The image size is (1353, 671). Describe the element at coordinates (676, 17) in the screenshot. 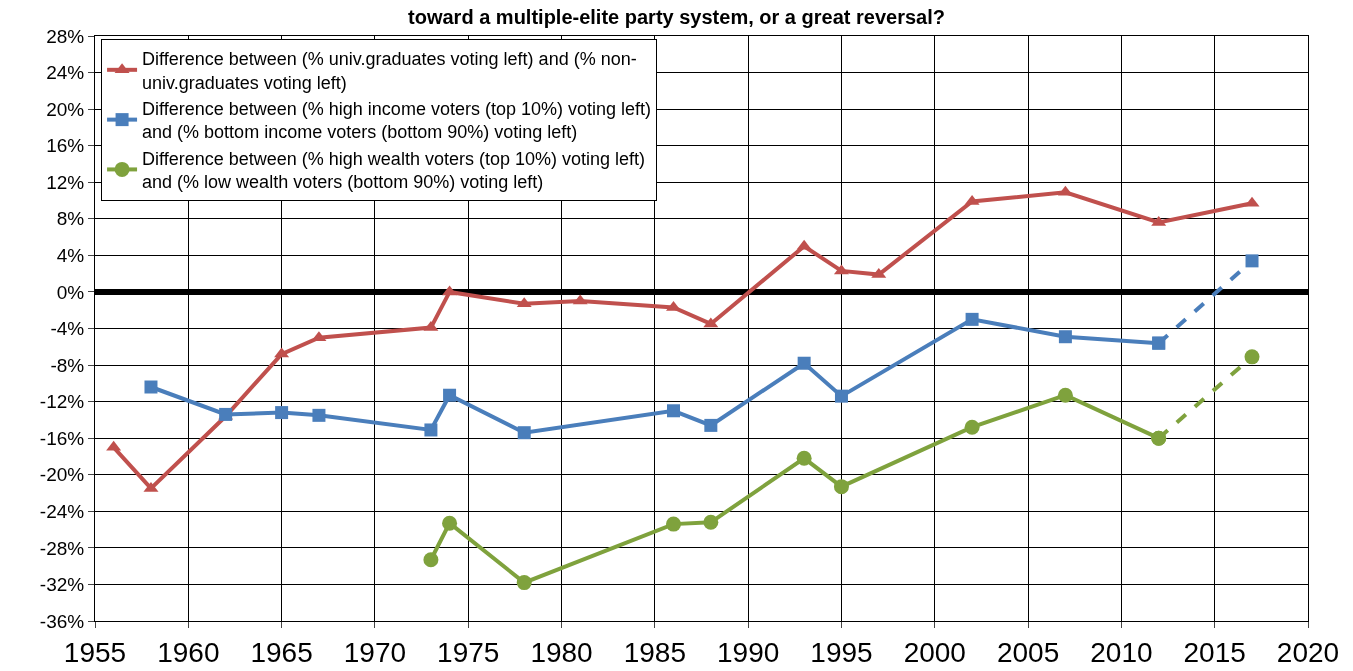

I see `chart-title: toward a multiple-elite party system, or a great reversal?` at that location.